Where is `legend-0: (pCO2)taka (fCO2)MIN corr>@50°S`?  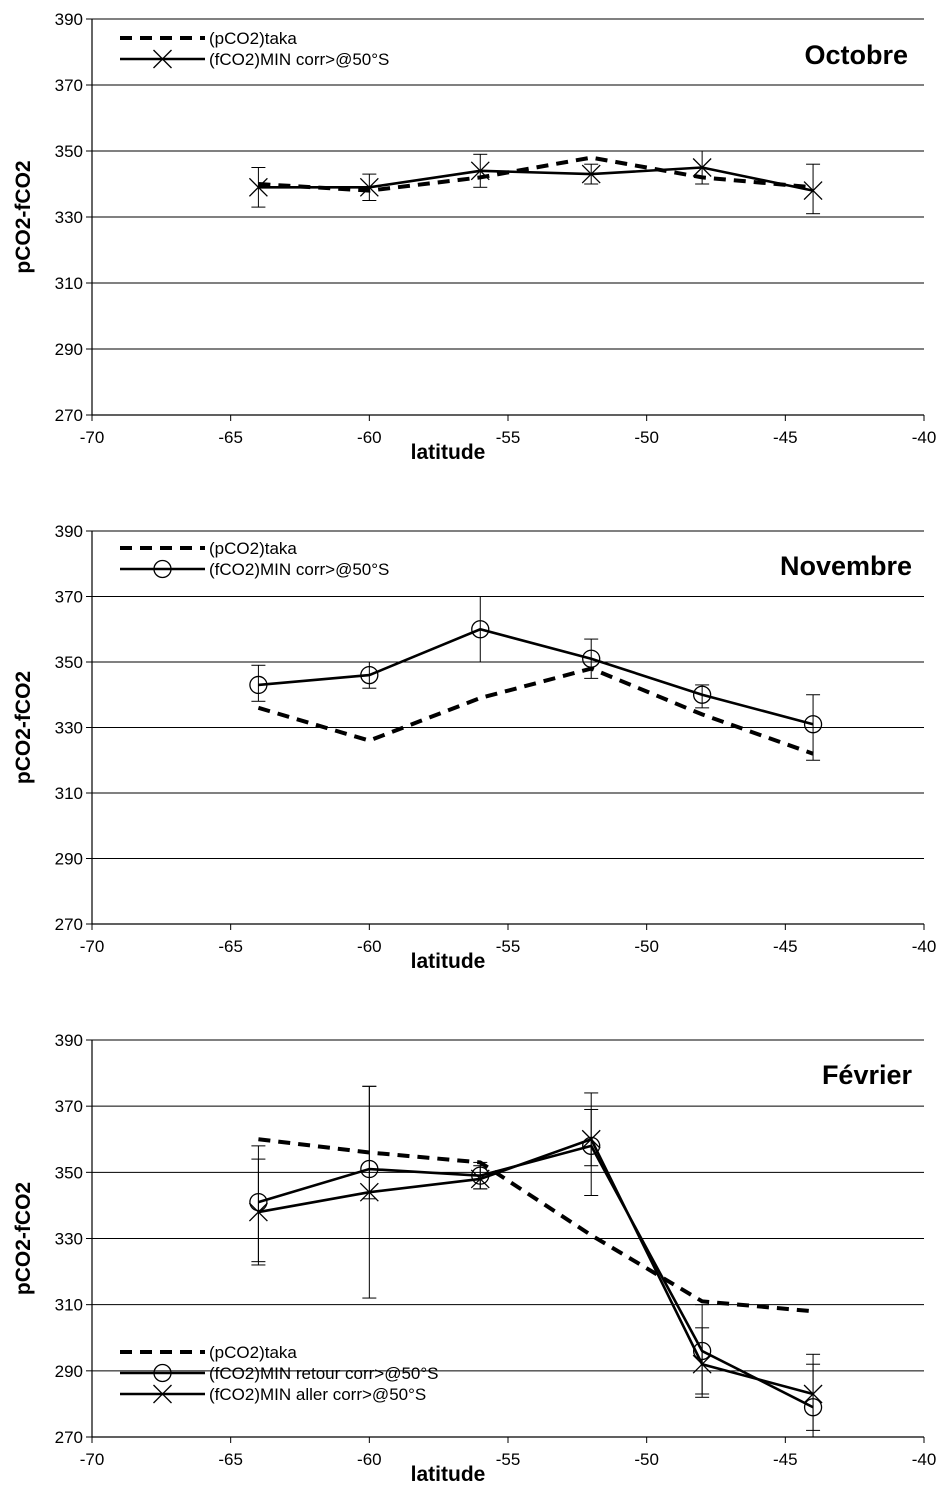 legend-0: (pCO2)taka (fCO2)MIN corr>@50°S is located at coordinates (254, 49).